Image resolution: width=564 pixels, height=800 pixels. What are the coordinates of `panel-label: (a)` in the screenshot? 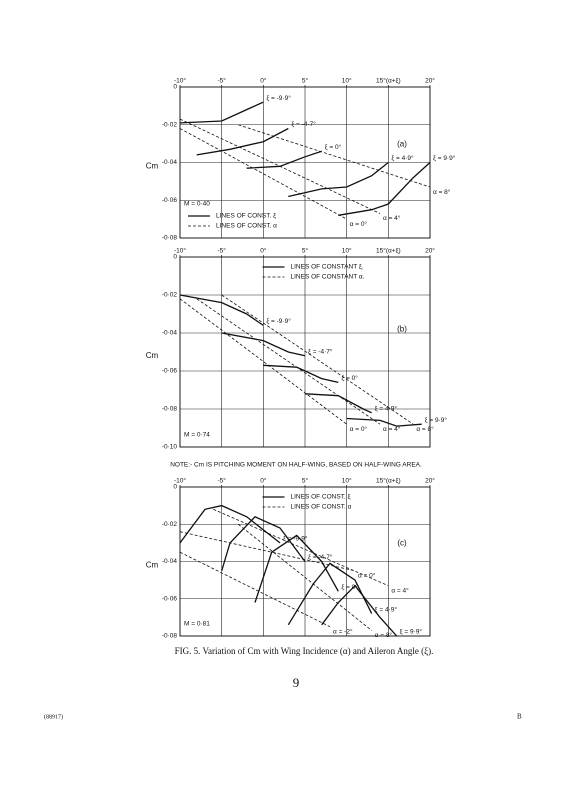 It's located at (402, 143).